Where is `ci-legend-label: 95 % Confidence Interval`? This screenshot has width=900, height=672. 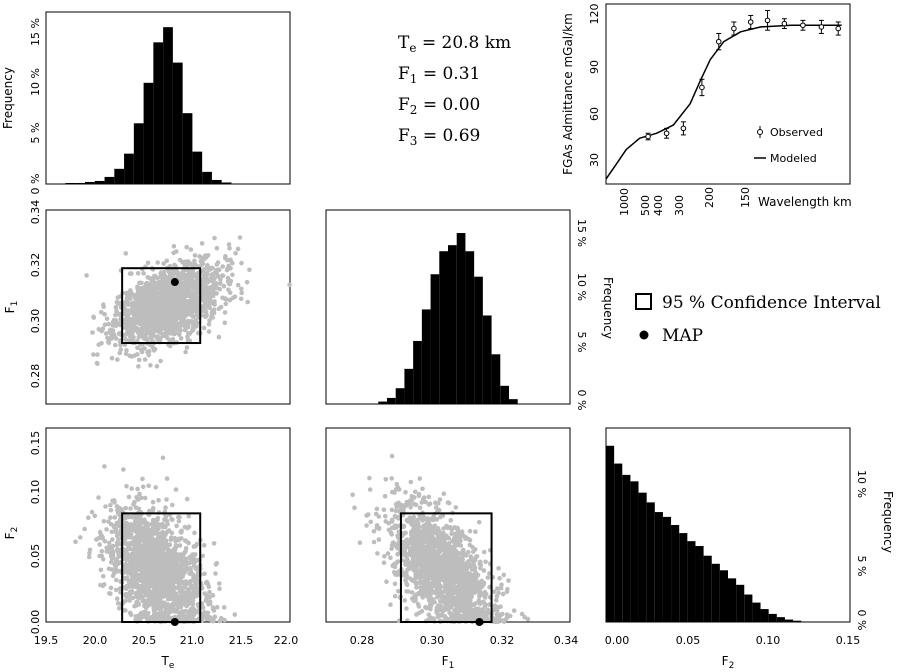
ci-legend-label: 95 % Confidence Interval is located at coordinates (771, 303).